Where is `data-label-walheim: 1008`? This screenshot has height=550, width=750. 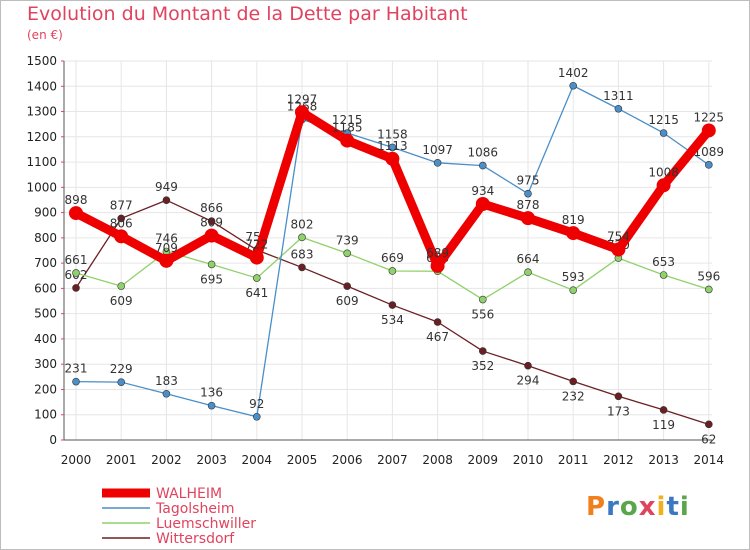
data-label-walheim: 1008 is located at coordinates (663, 172).